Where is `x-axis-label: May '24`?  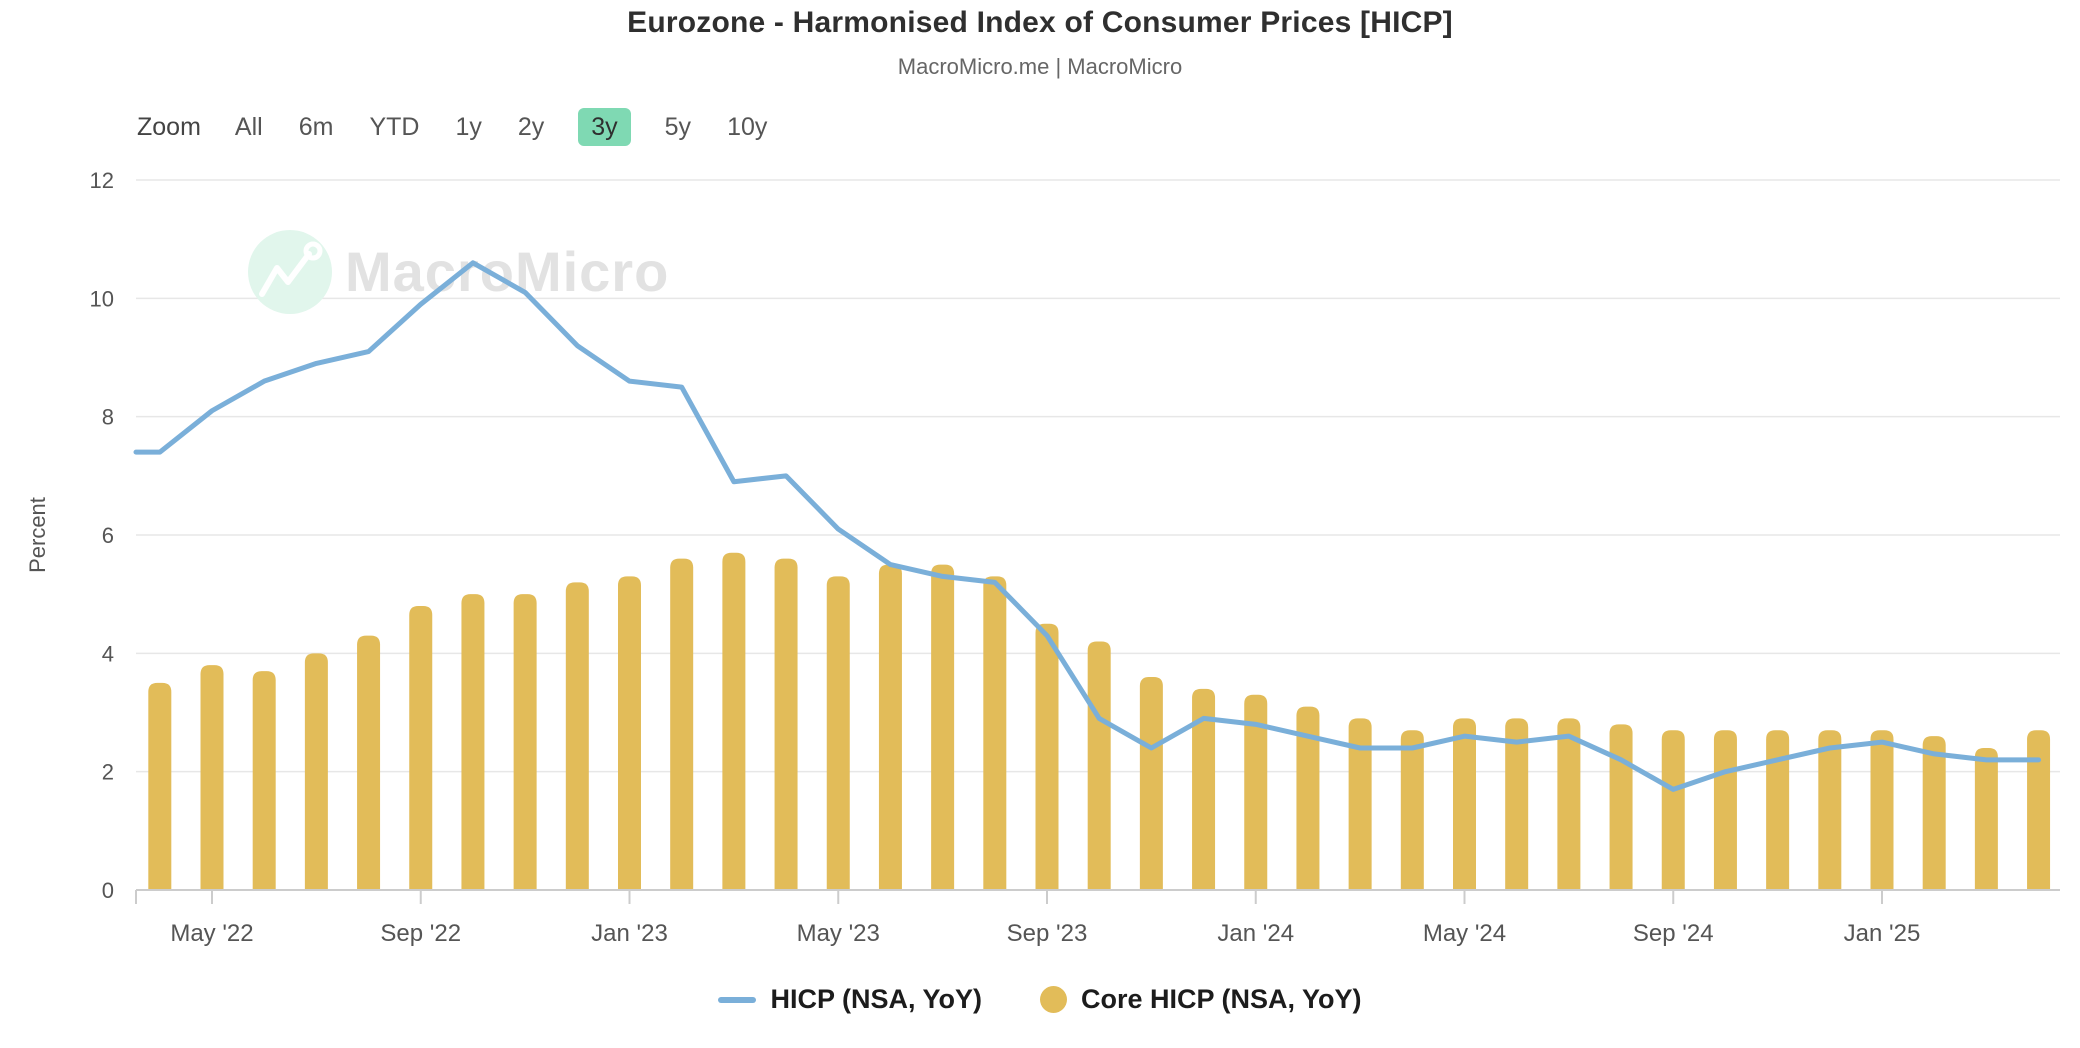 x-axis-label: May '24 is located at coordinates (1464, 933).